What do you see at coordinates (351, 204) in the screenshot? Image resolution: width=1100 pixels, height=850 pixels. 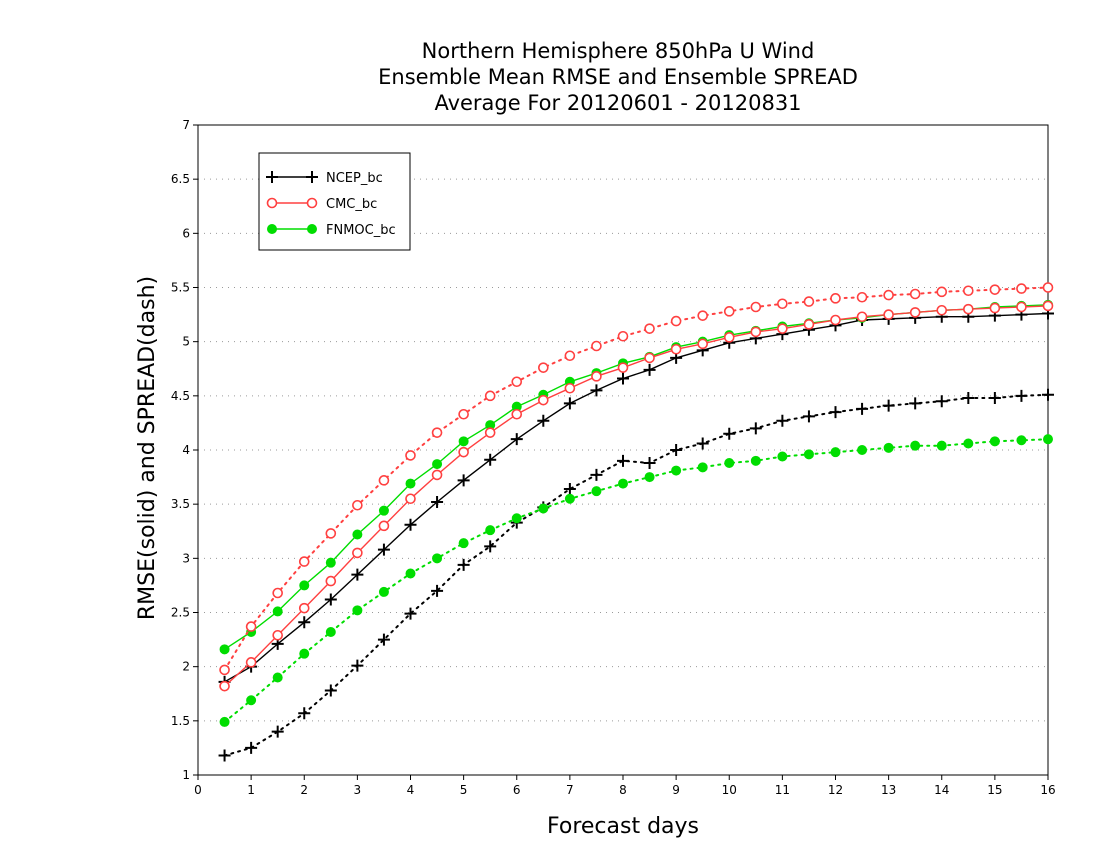 I see `legend-label-cmc-bc: CMC_bc` at bounding box center [351, 204].